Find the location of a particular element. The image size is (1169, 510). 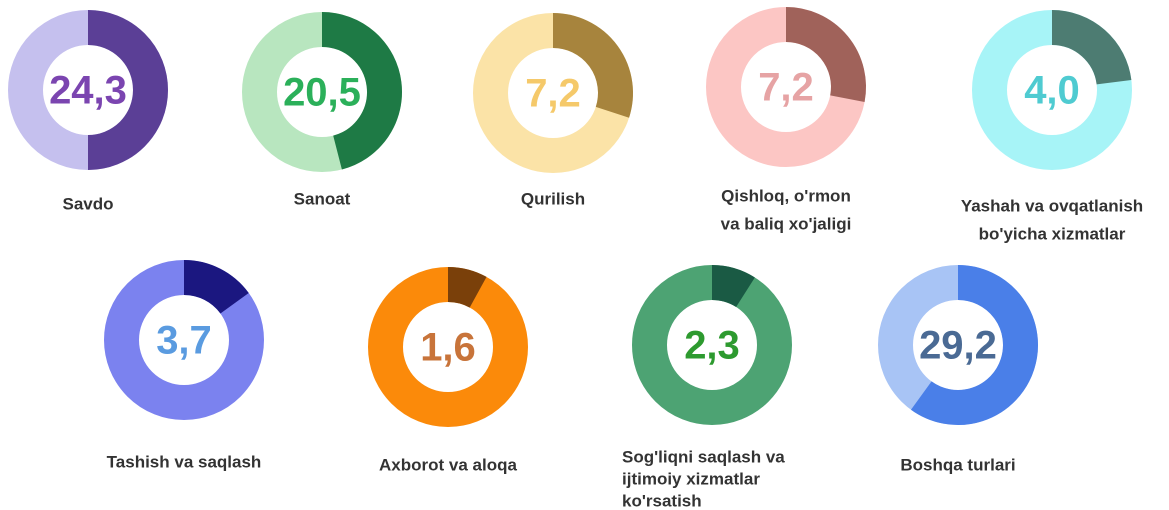

category-label: Qurilish is located at coordinates (553, 198).